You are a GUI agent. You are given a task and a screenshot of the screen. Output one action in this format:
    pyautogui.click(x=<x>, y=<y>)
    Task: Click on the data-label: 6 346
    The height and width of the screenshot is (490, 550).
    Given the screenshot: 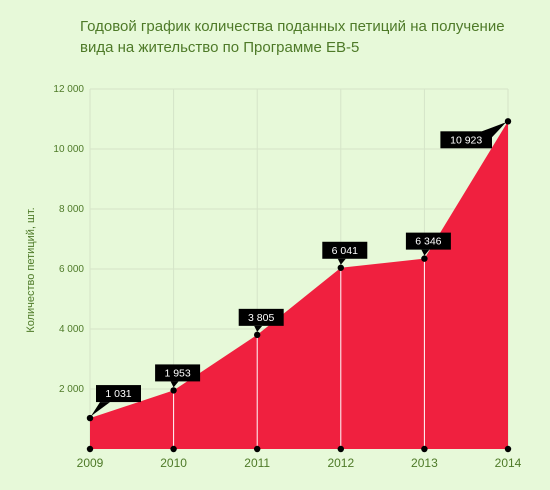 What is the action you would take?
    pyautogui.click(x=428, y=242)
    